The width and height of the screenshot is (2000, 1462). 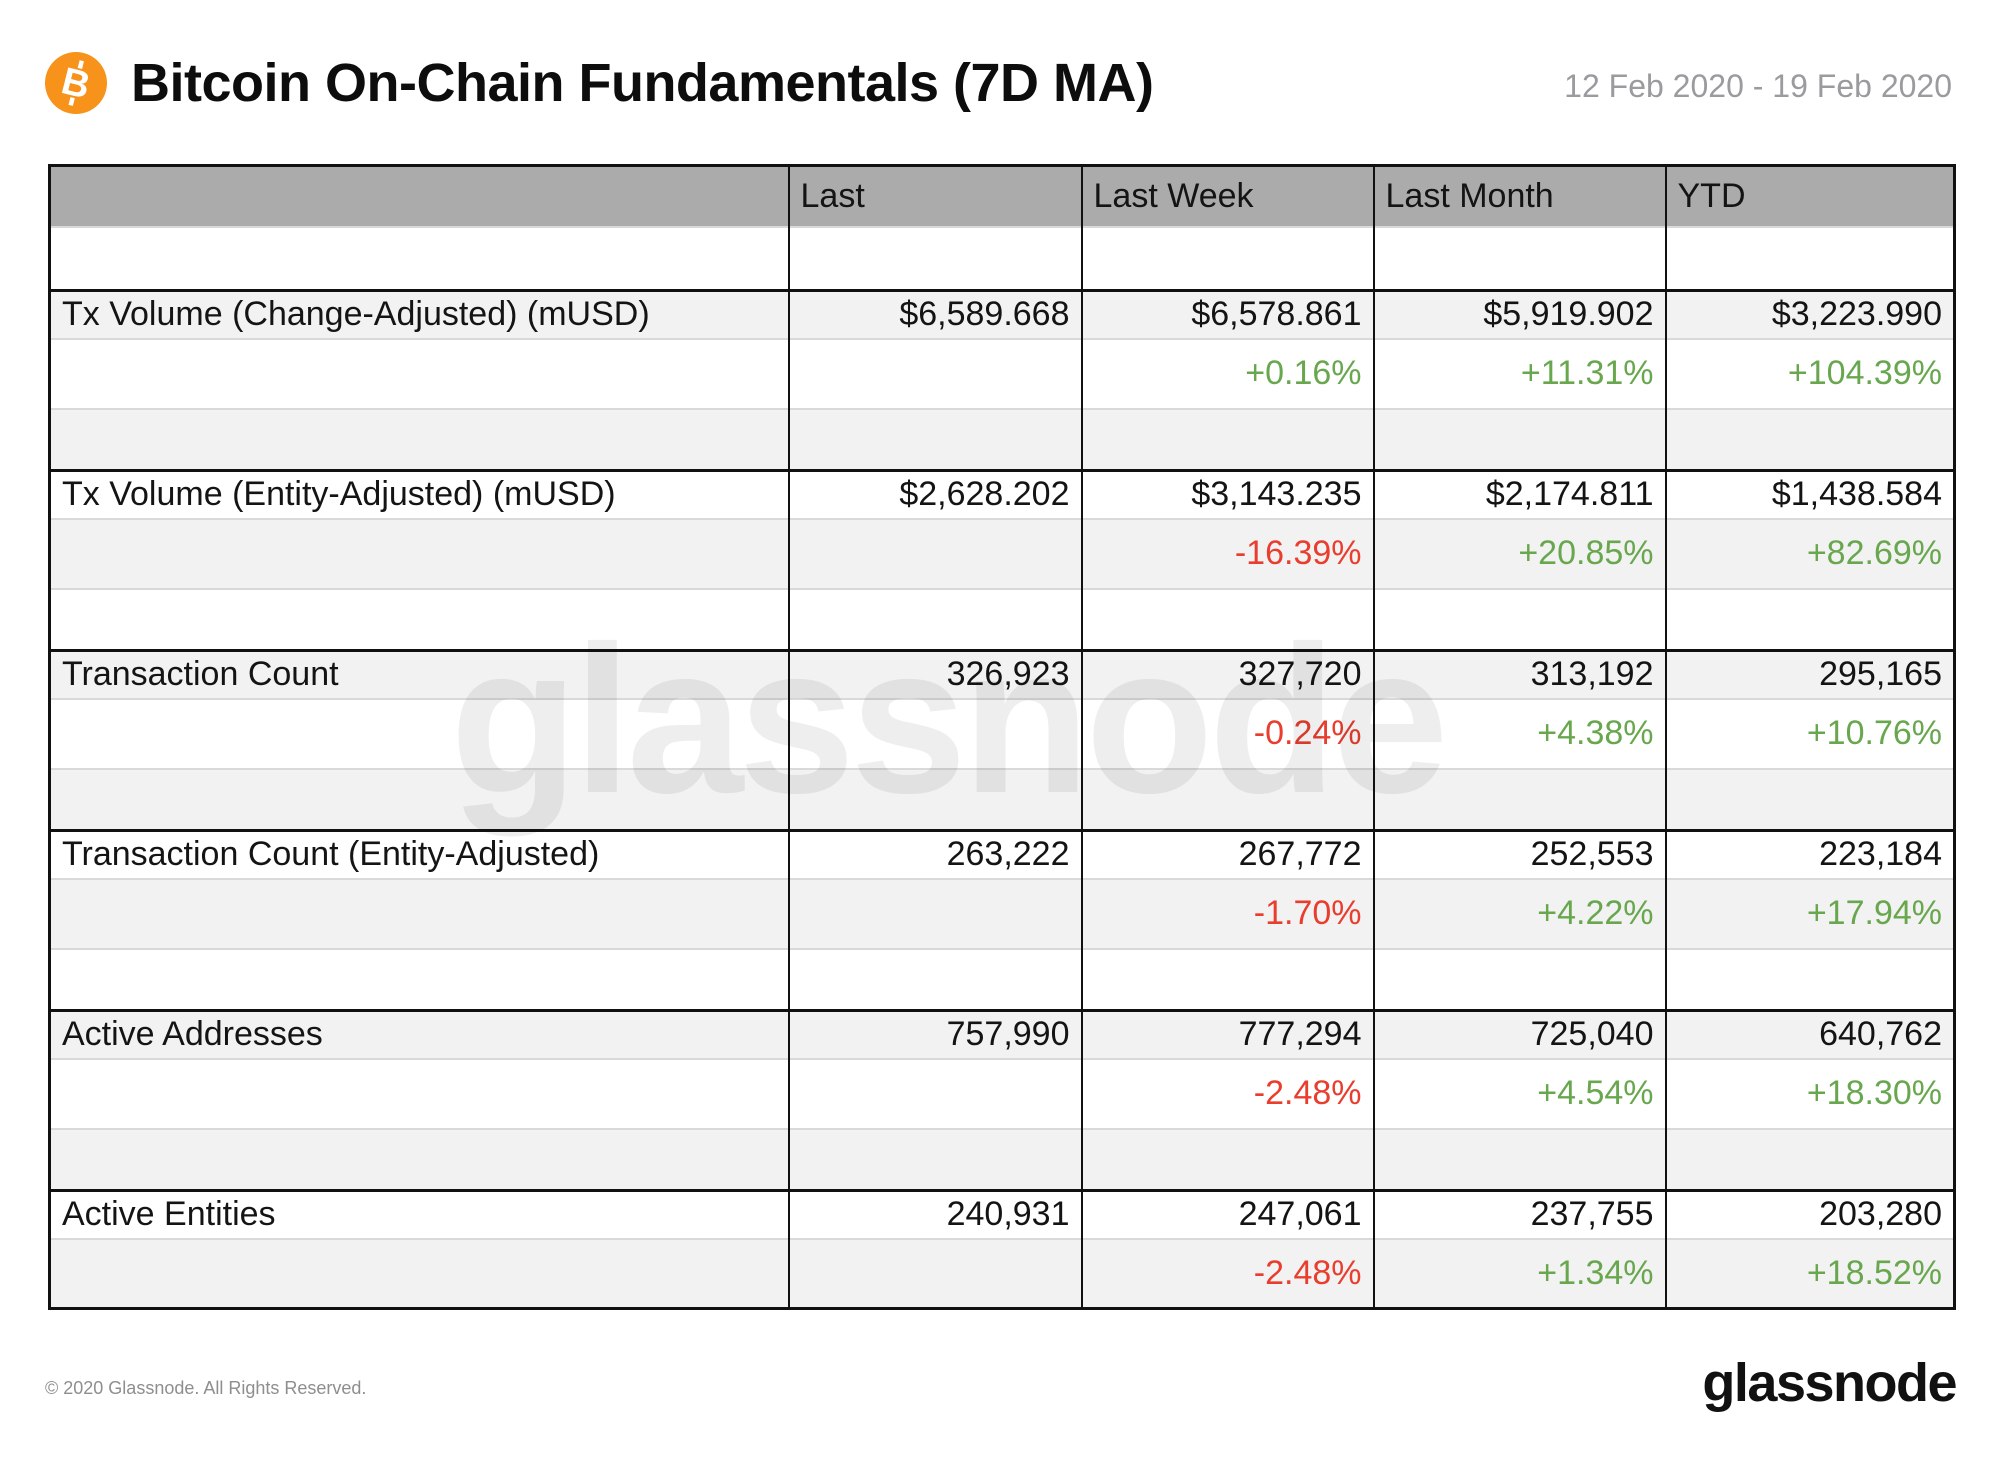 I want to click on change-row: -0.24% +4.38% +10.76%, so click(x=1002, y=733).